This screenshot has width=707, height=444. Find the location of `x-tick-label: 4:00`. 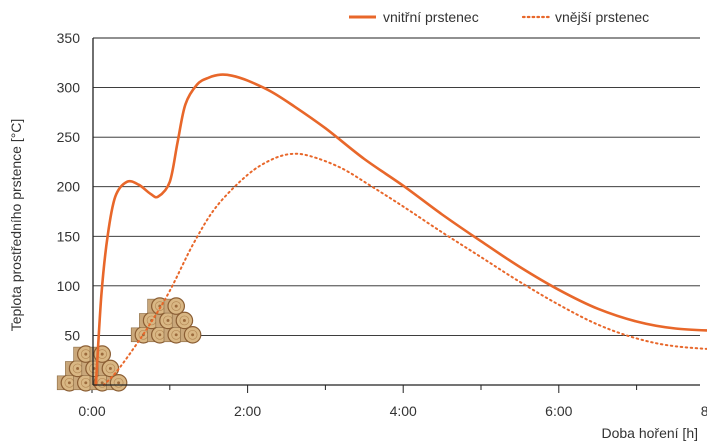

x-tick-label: 4:00 is located at coordinates (403, 411).